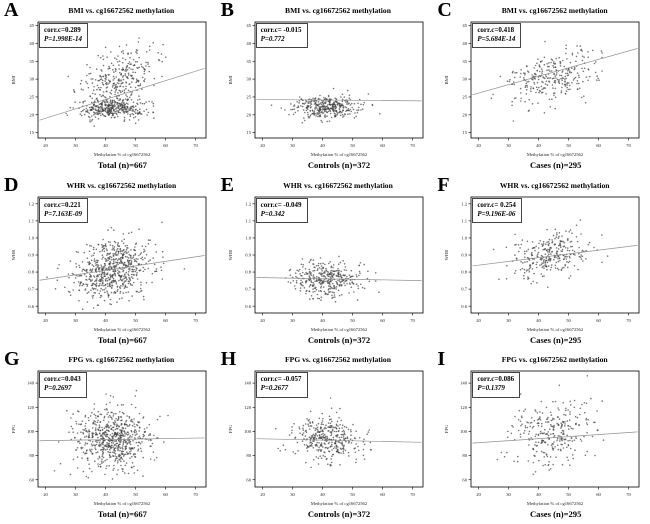 The width and height of the screenshot is (650, 524). I want to click on svg-text: 0.8, so click(31, 271).